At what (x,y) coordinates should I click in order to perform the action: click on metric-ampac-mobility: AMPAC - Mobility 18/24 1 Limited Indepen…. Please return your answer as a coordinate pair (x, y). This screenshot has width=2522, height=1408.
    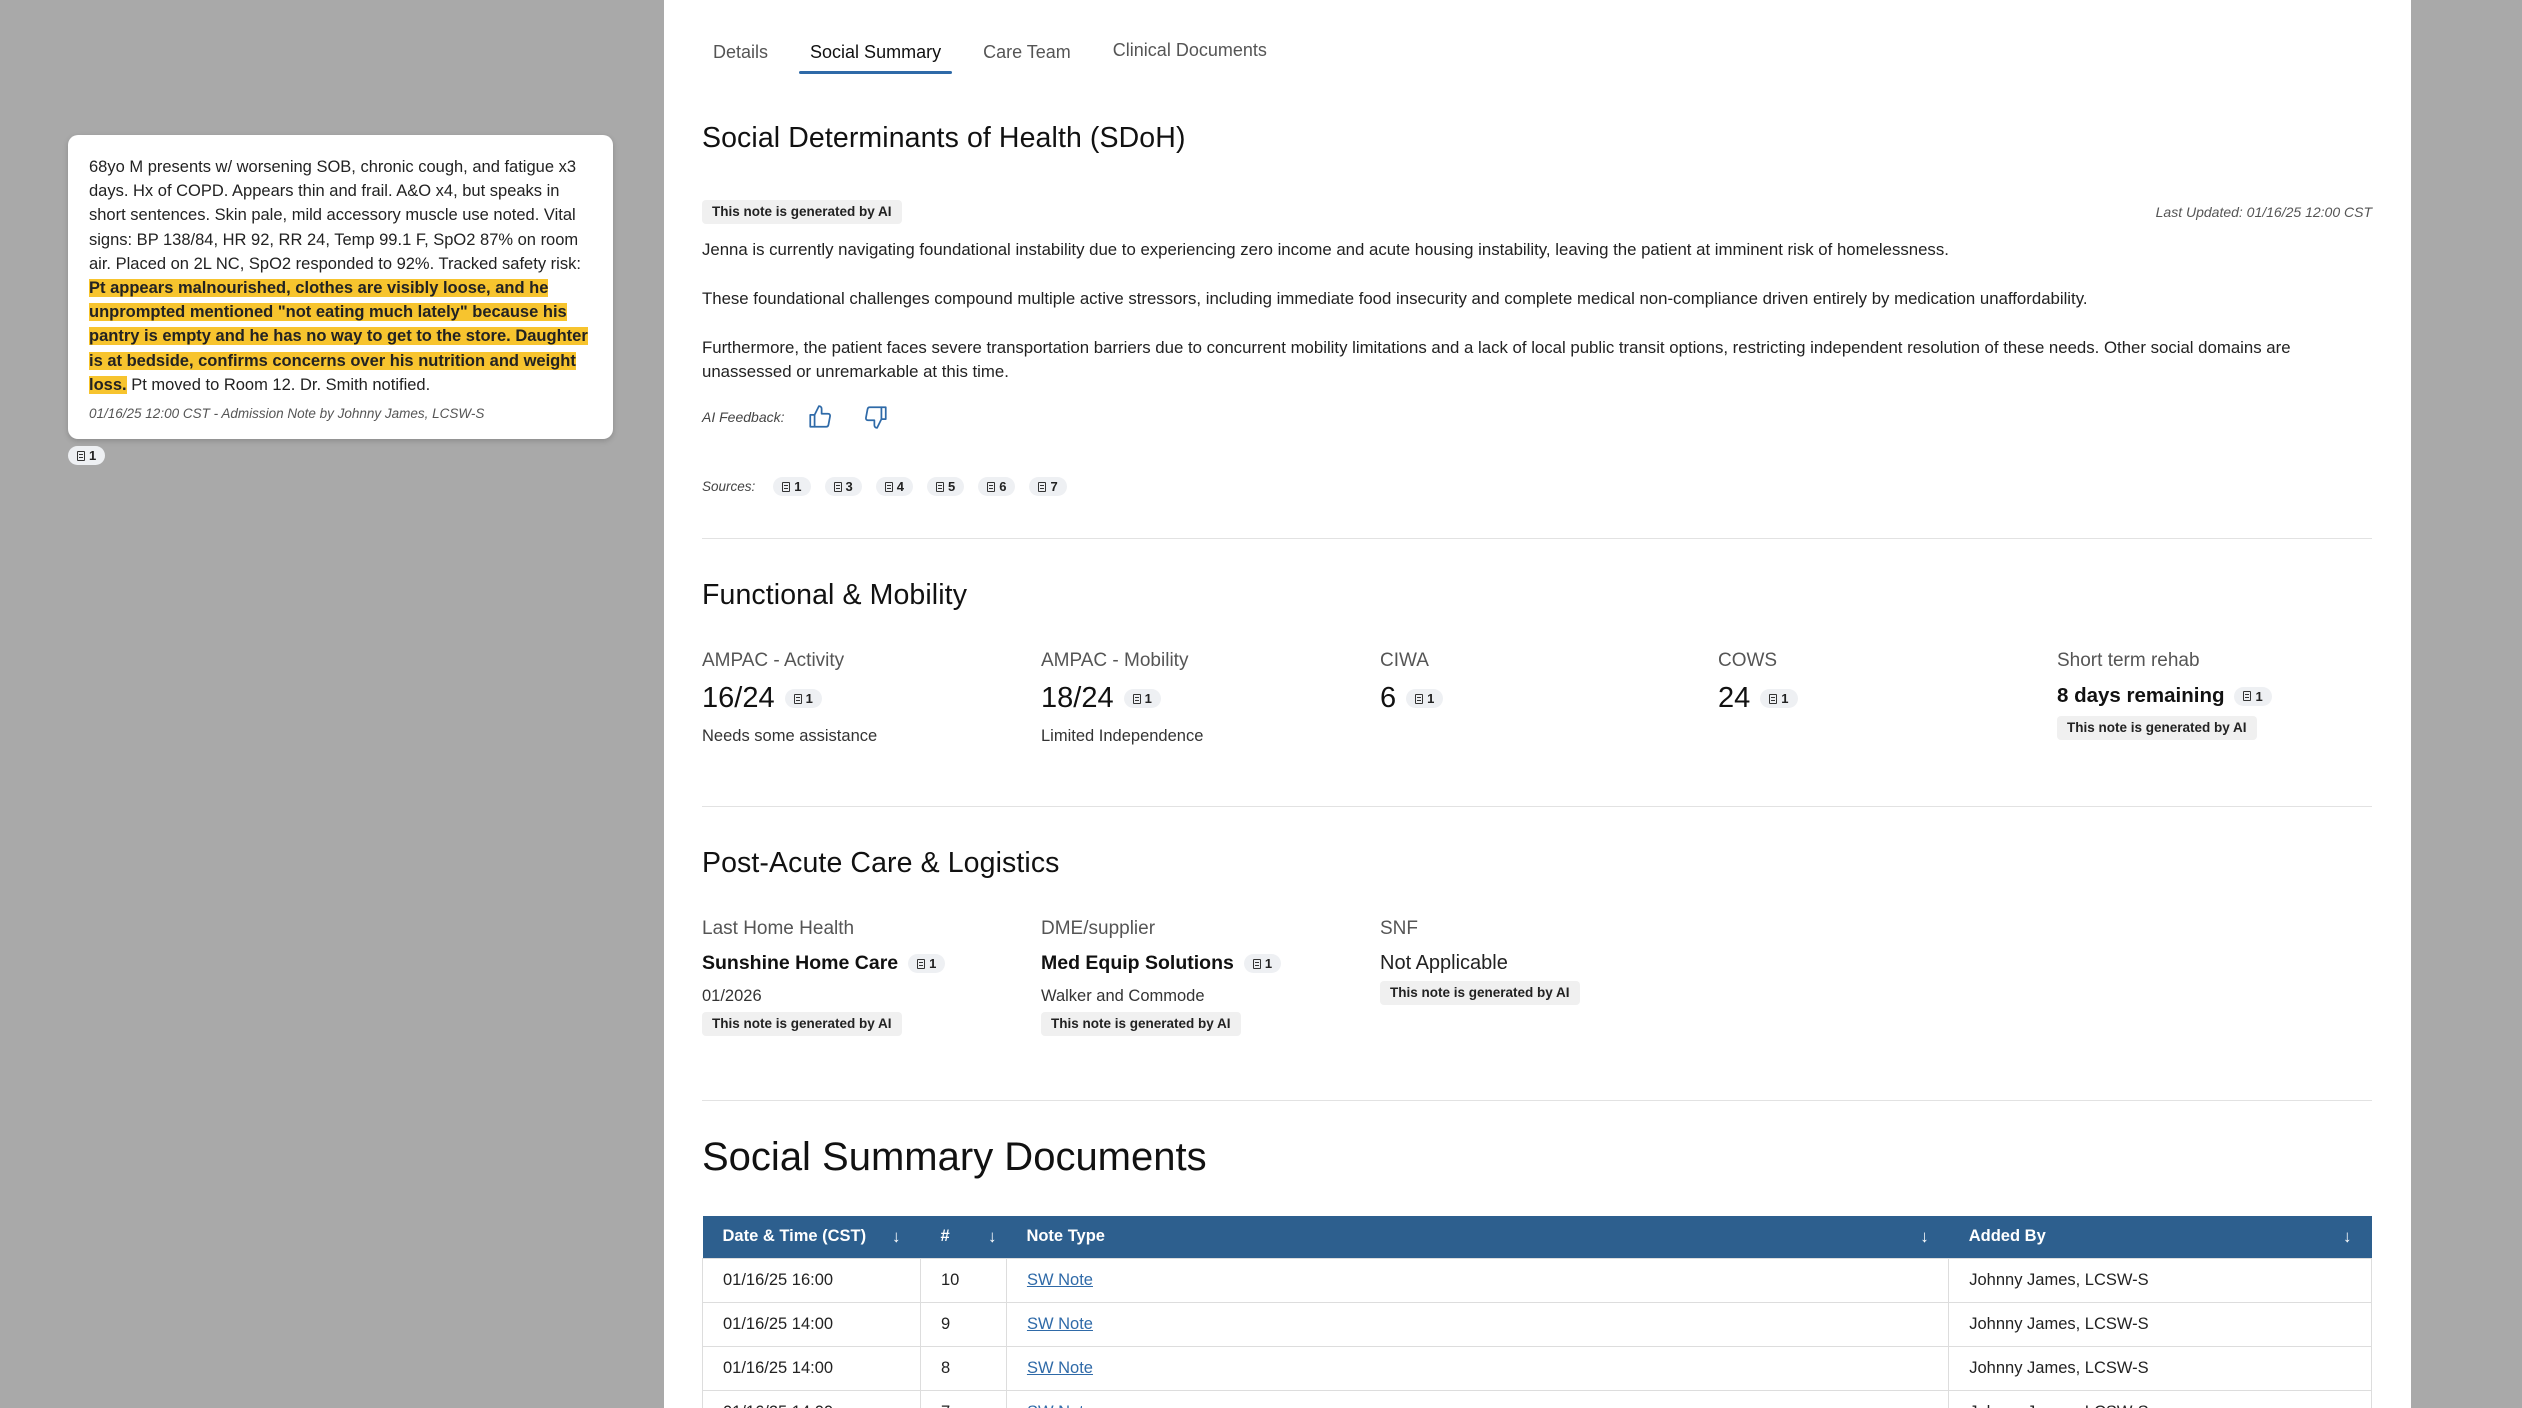
    Looking at the image, I should click on (1122, 698).